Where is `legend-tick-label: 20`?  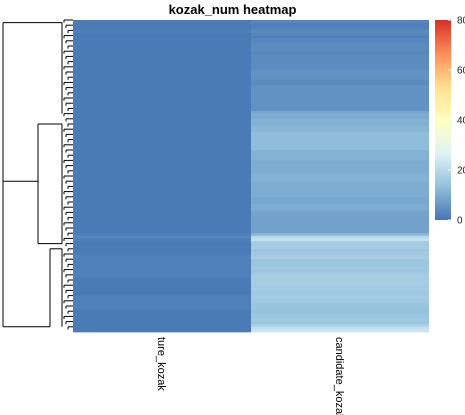 legend-tick-label: 20 is located at coordinates (461, 171).